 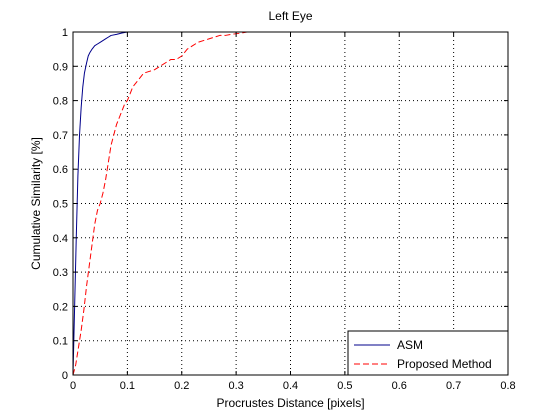 I want to click on y-tick-label: 0.4, so click(x=60, y=239).